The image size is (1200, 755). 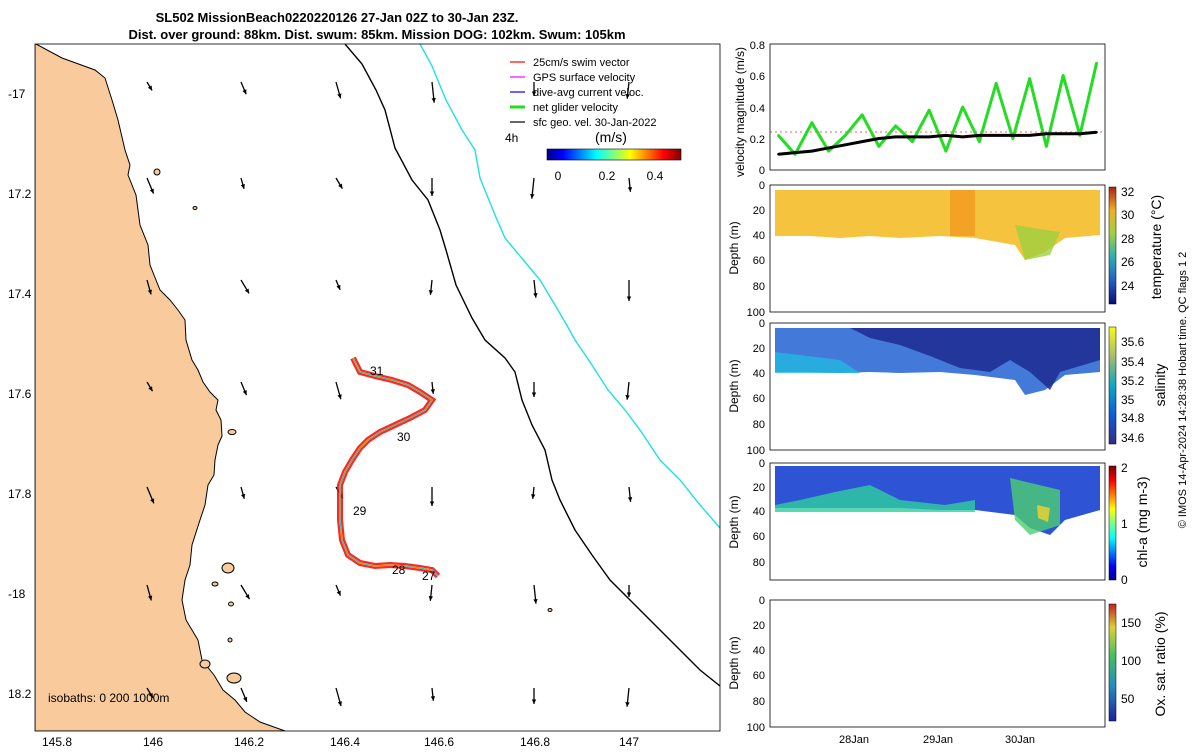 What do you see at coordinates (17, 94) in the screenshot?
I see `y-tick-17.0: -17` at bounding box center [17, 94].